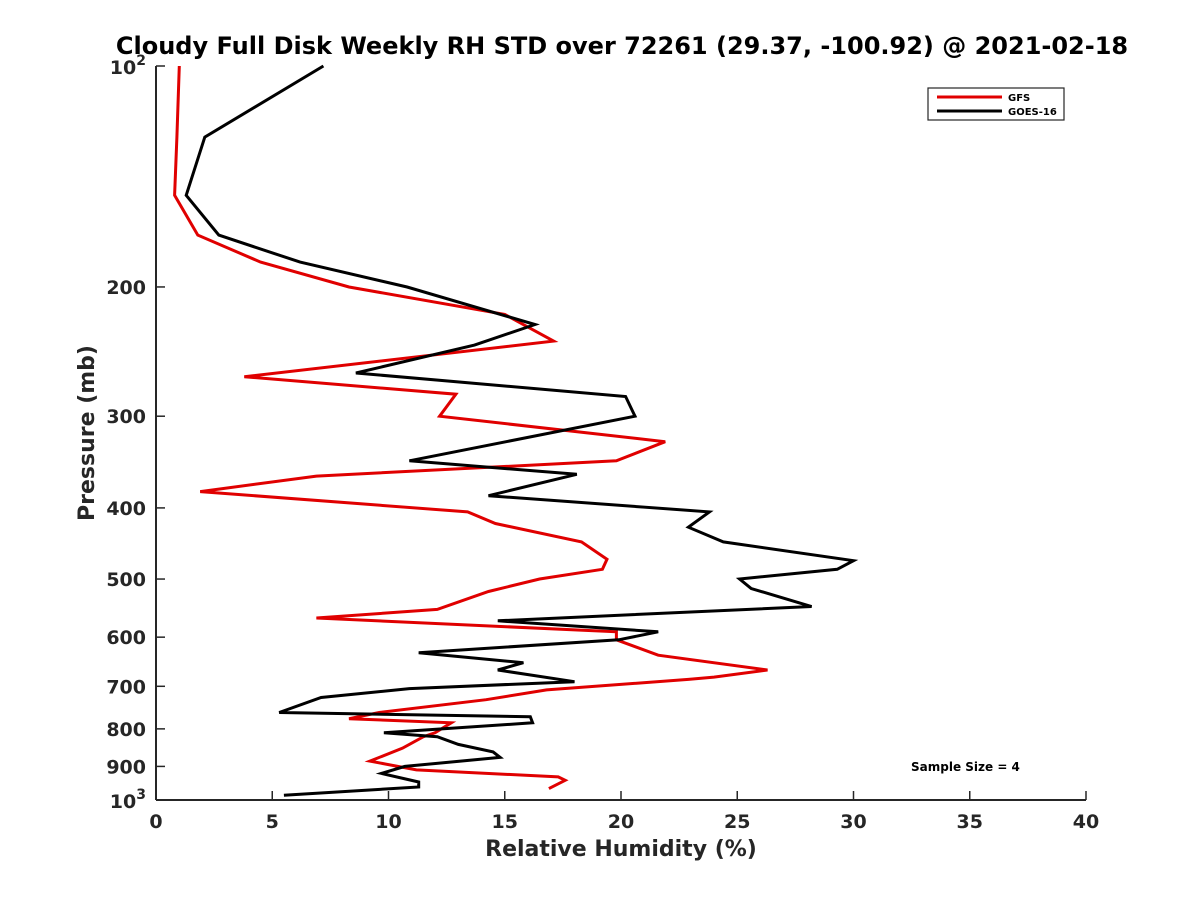 This screenshot has width=1200, height=900. Describe the element at coordinates (1032, 112) in the screenshot. I see `legend-label-goes16: GOES-16` at that location.